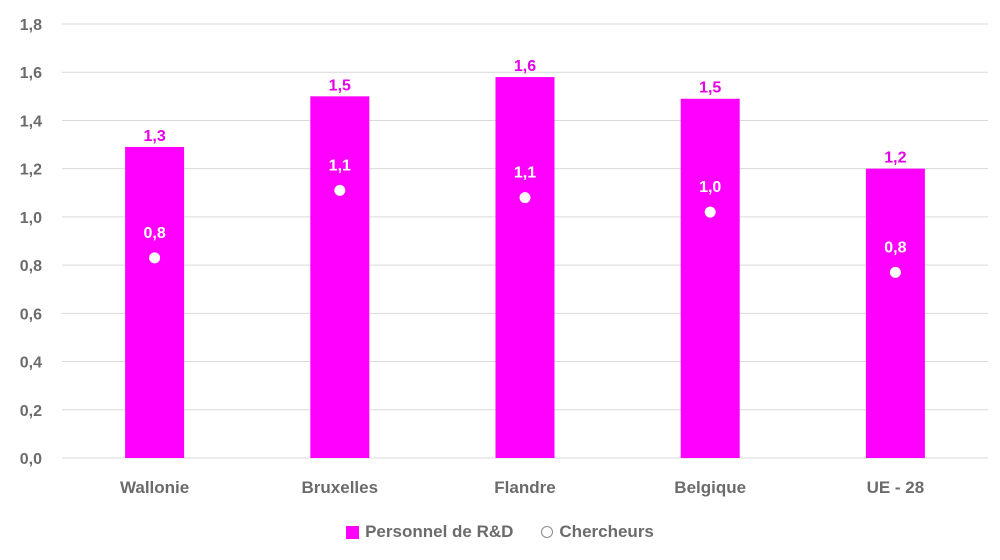 Image resolution: width=1000 pixels, height=560 pixels. I want to click on y-tick-label: 1,6, so click(31, 73).